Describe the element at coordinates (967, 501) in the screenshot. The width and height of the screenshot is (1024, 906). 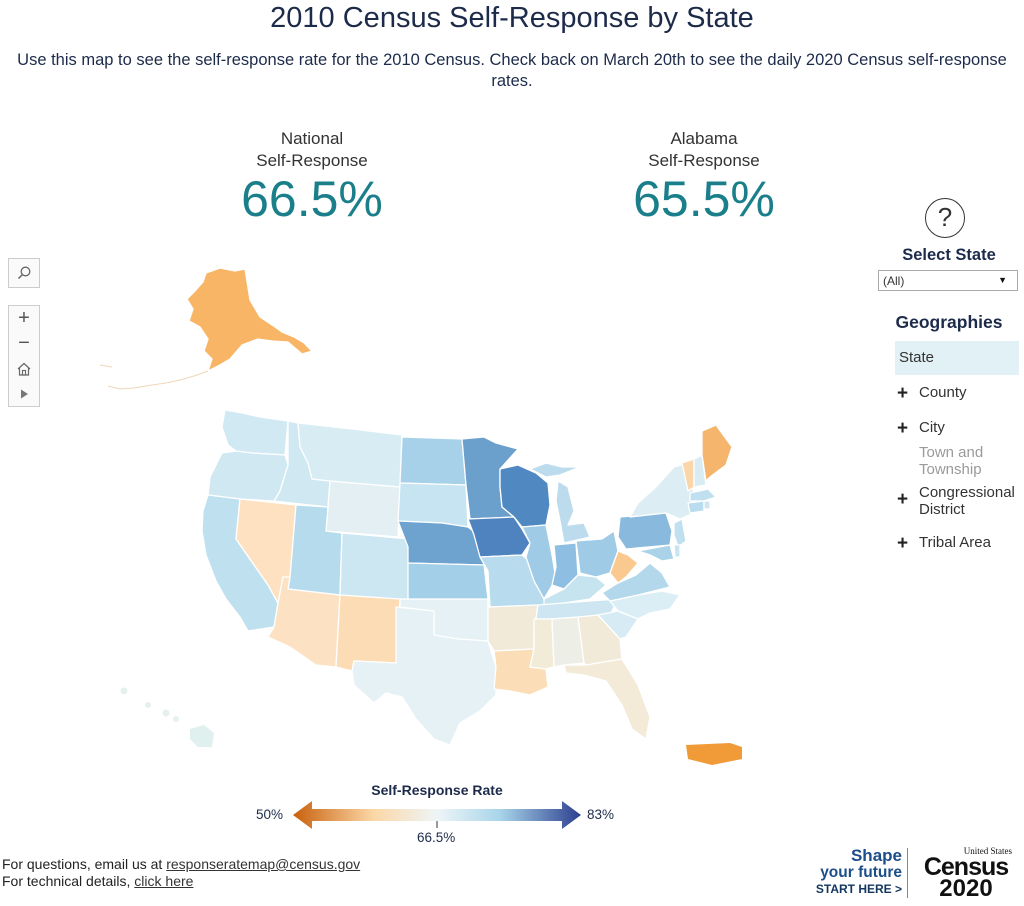
I see `geography-label-congressional-district: Congressional District` at that location.